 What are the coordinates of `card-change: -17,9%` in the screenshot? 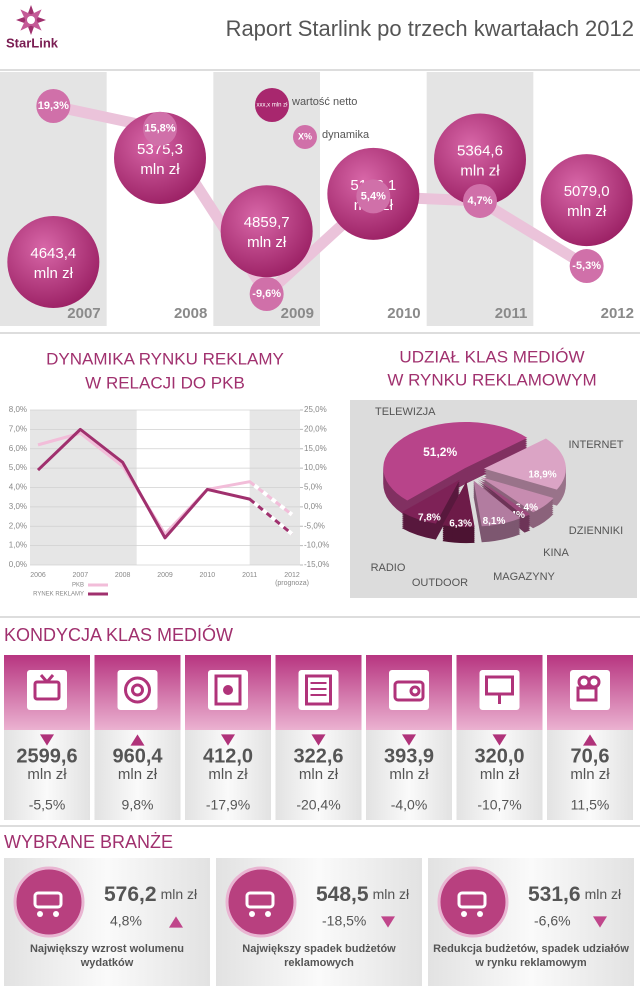 It's located at (228, 805).